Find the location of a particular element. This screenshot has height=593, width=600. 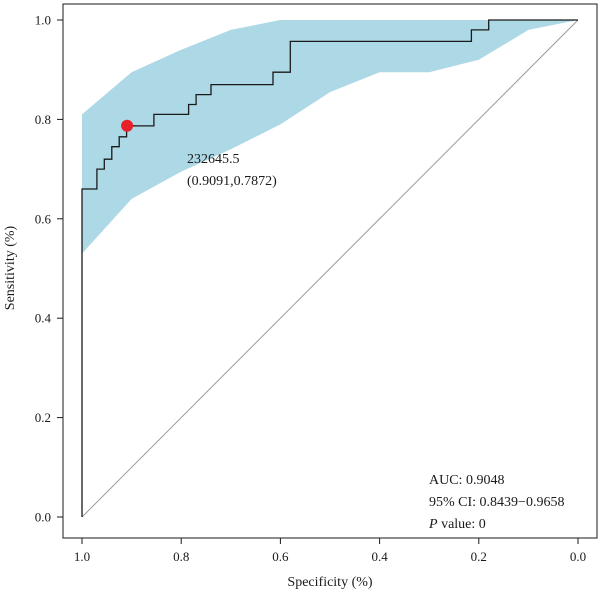

optimal-cutoff-point is located at coordinates (127, 125).